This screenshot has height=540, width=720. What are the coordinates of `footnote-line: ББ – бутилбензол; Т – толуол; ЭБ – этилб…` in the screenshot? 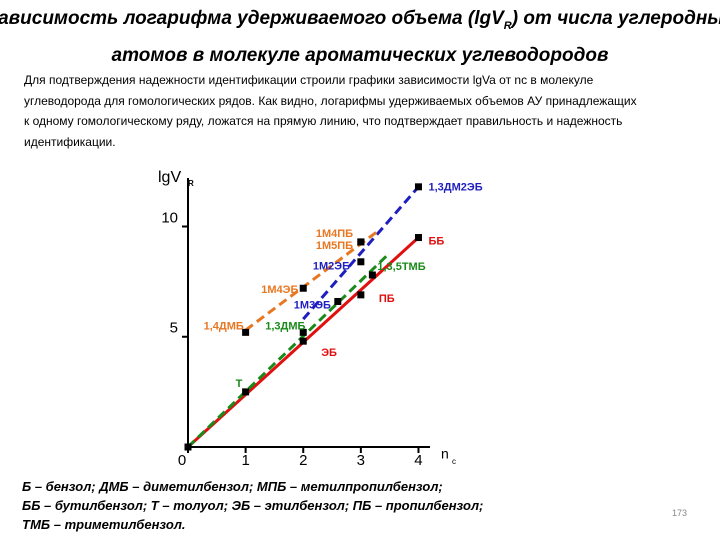 It's located at (253, 505).